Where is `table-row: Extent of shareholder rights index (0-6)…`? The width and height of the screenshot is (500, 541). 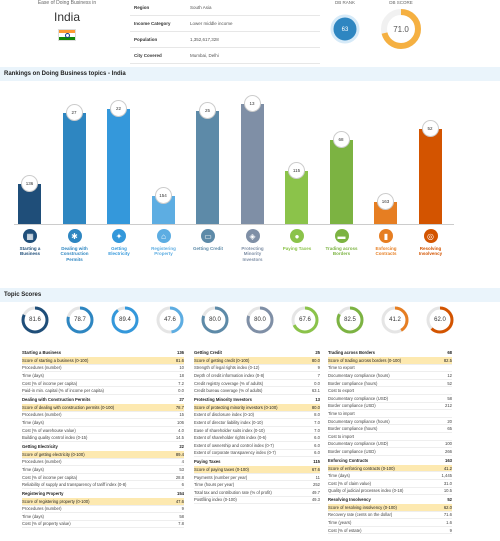
table-row: Extent of shareholder rights index (0-6)… is located at coordinates (257, 438).